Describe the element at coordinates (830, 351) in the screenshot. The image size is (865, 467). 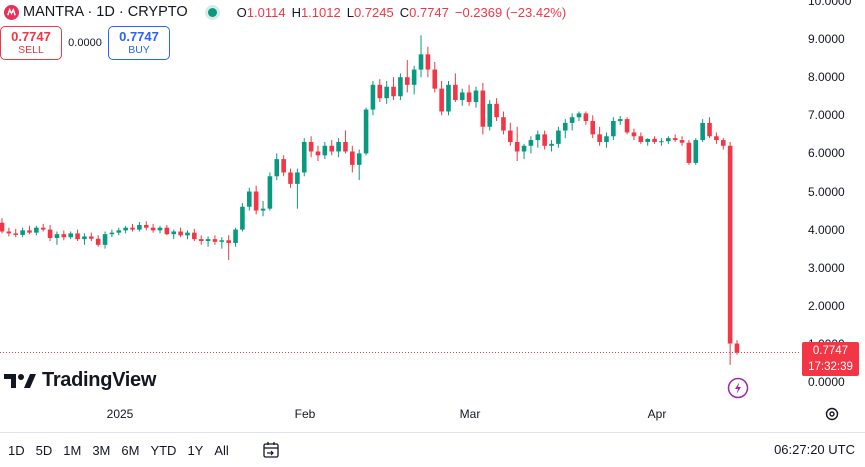
I see `last-price-value: 0.7747` at that location.